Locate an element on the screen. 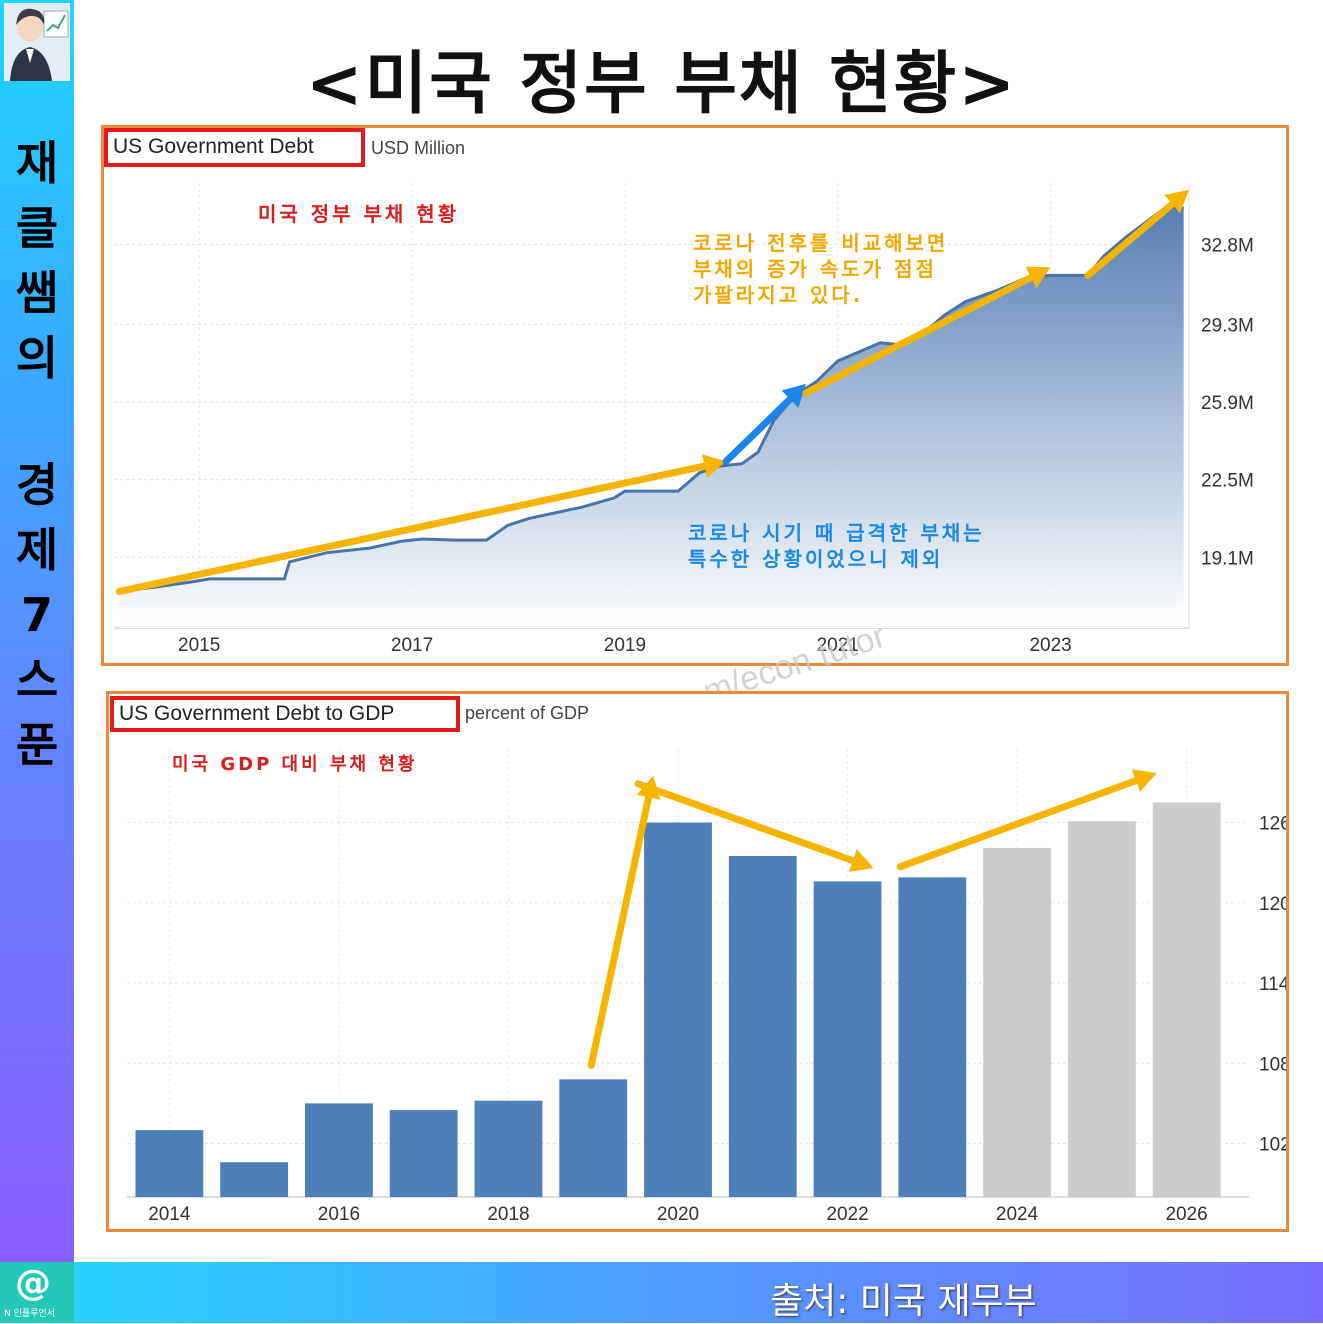 This screenshot has width=1323, height=1324. x-tick-label: 2018 is located at coordinates (508, 1214).